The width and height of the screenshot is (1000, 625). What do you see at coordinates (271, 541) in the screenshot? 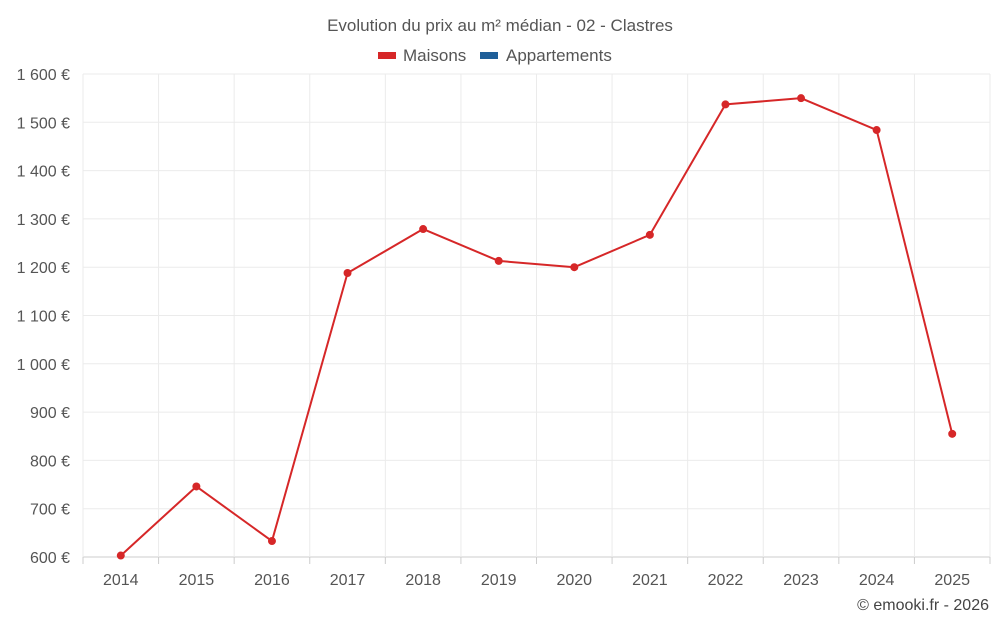
I see `data-point-maisons-2016` at bounding box center [271, 541].